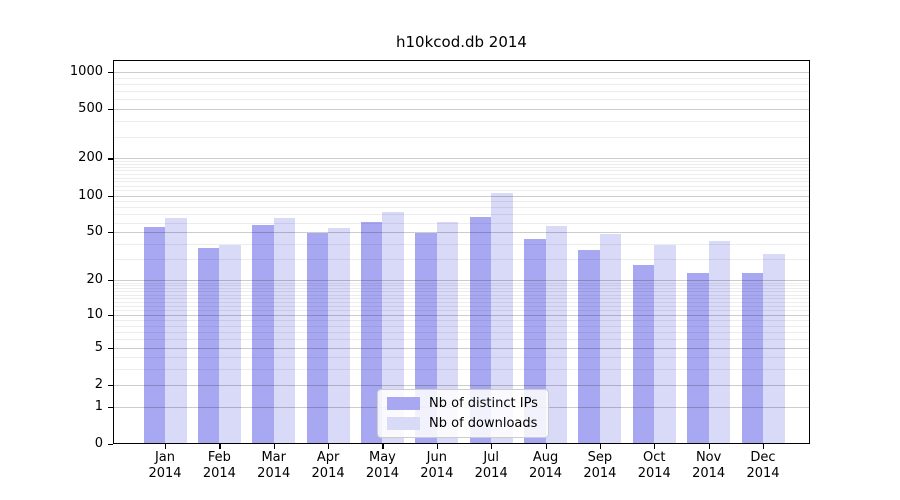  What do you see at coordinates (600, 465) in the screenshot?
I see `x-tick-label: Sep 2014` at bounding box center [600, 465].